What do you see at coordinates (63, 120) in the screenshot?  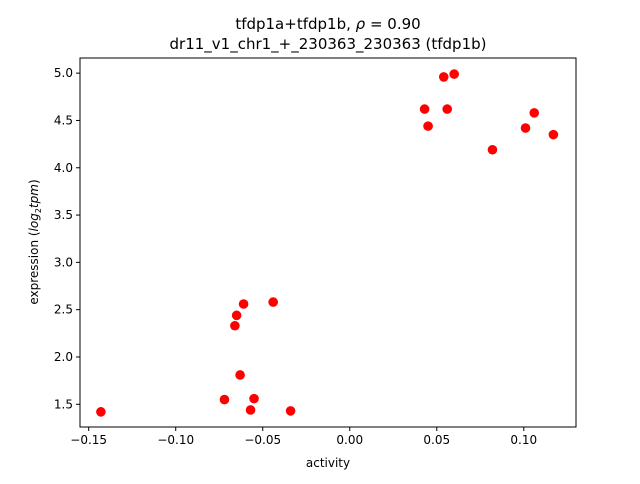 I see `y-tick-label: 4.5` at bounding box center [63, 120].